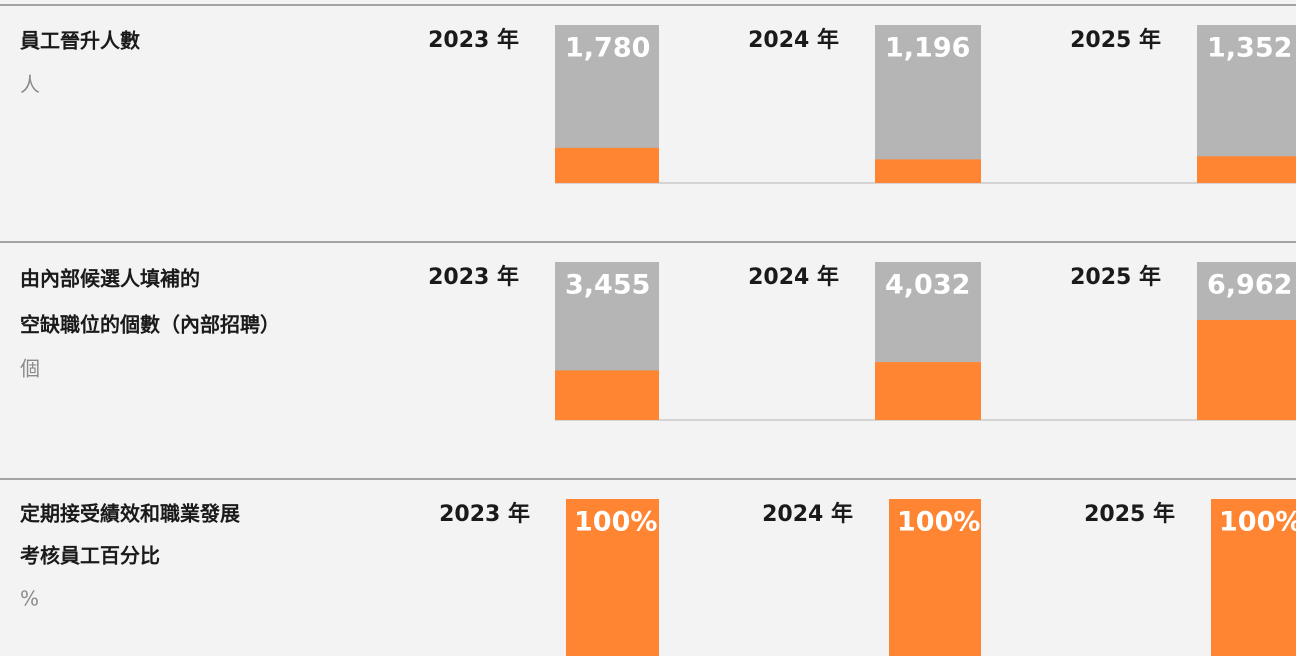 The height and width of the screenshot is (656, 1296). I want to click on row-unit: 個, so click(30, 369).